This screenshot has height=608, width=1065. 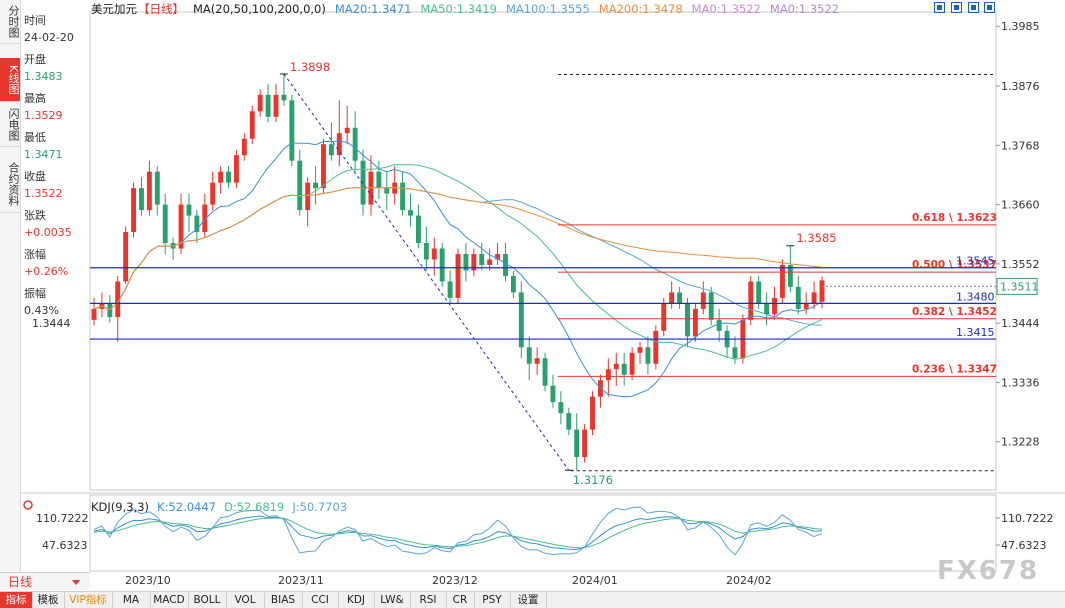 I want to click on tab-kline: K线图, so click(x=10, y=80).